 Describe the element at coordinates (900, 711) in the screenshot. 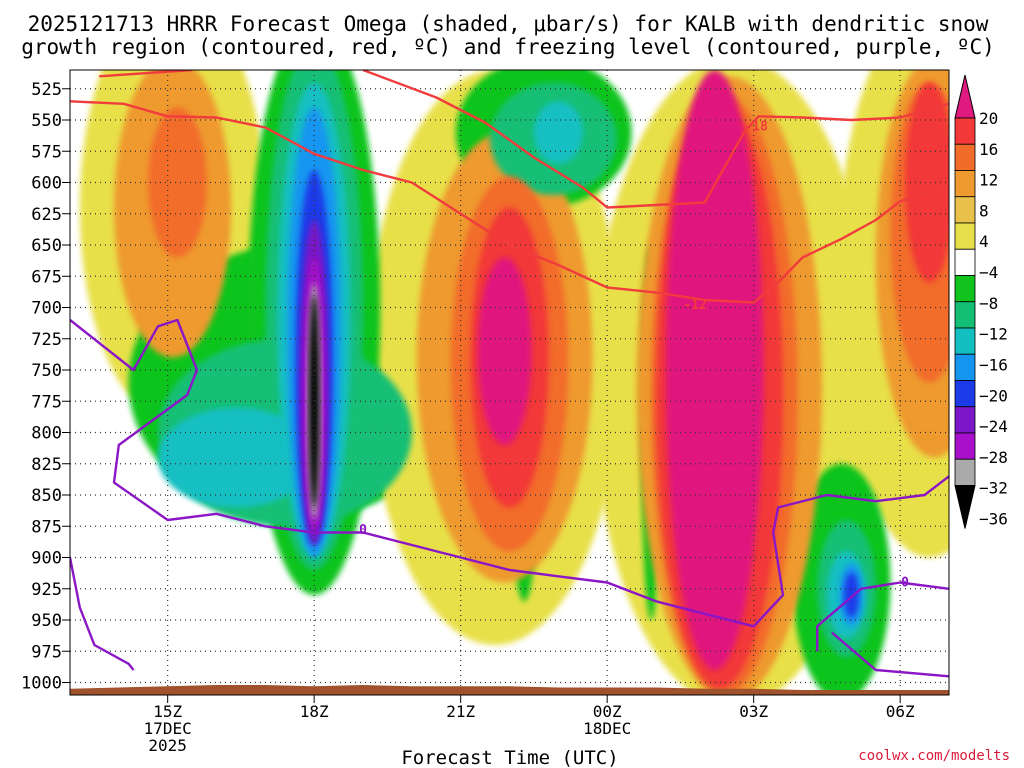

I see `x-tick-label: 06Z` at that location.